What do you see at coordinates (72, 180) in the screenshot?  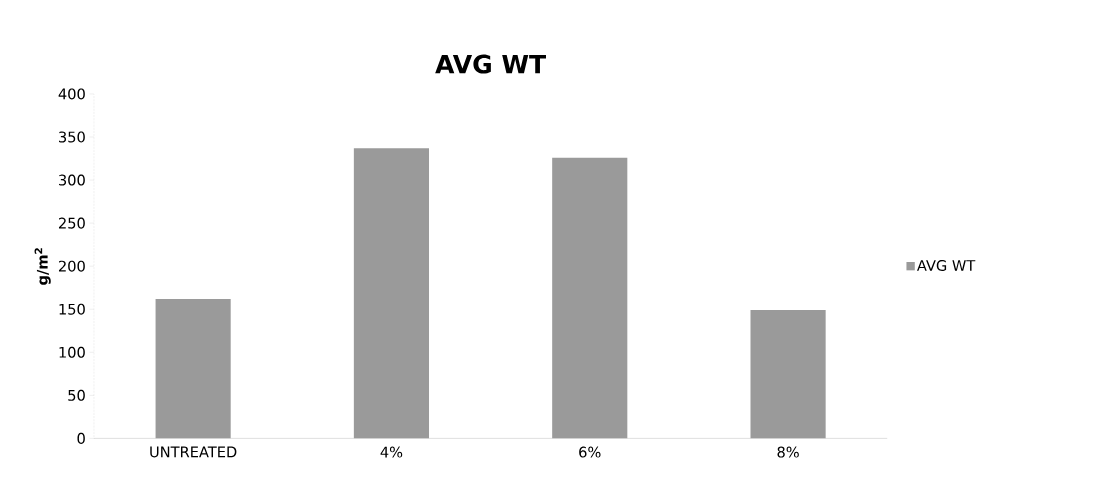 I see `y-tick-label: 300` at bounding box center [72, 180].